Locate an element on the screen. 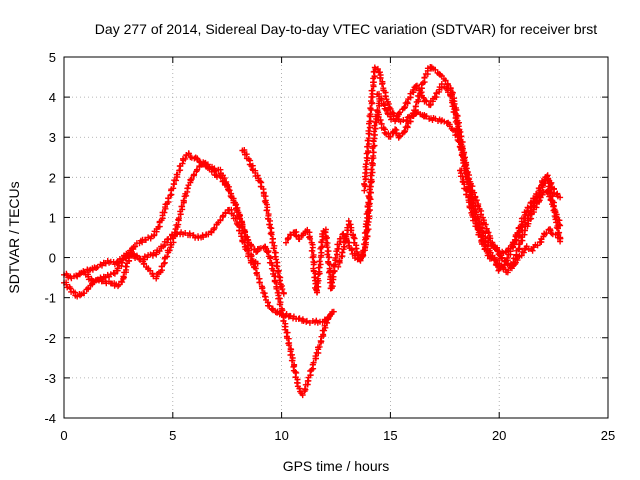  y-tick-label: -4 is located at coordinates (50, 418).